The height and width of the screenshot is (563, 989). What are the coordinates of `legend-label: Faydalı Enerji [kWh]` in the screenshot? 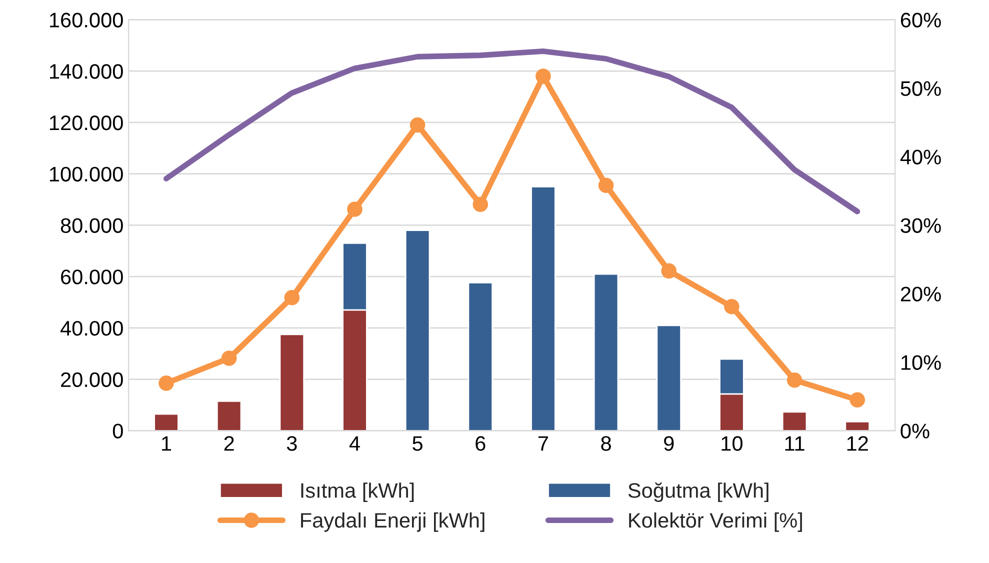 It's located at (392, 522).